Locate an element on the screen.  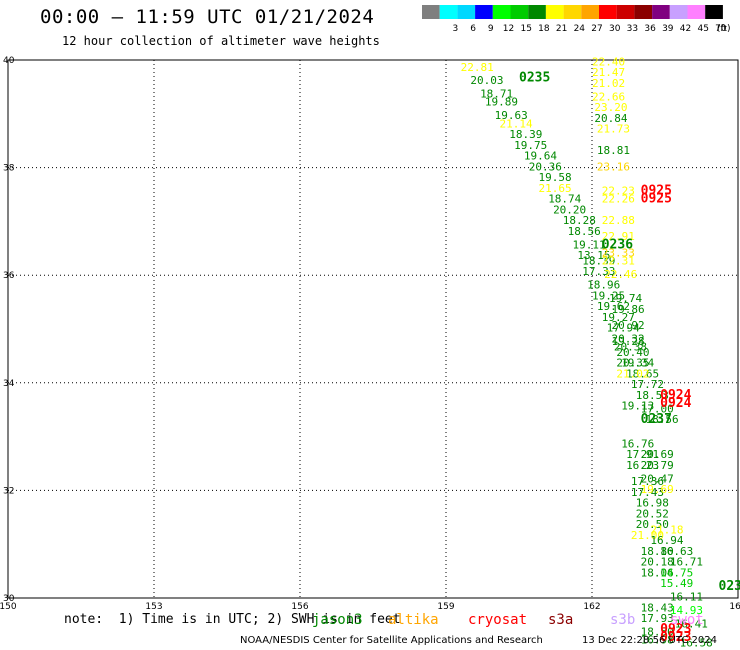
colorbar-label: 33 is located at coordinates (632, 29).